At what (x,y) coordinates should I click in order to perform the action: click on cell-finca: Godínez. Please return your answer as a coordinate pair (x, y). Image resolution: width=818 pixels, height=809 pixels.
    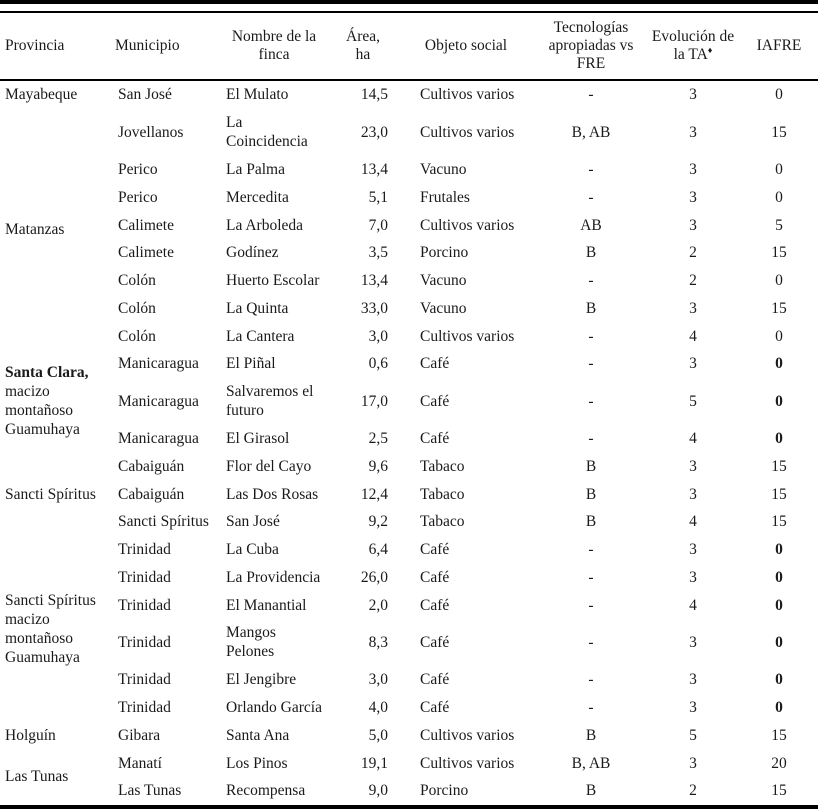
    Looking at the image, I should click on (252, 253).